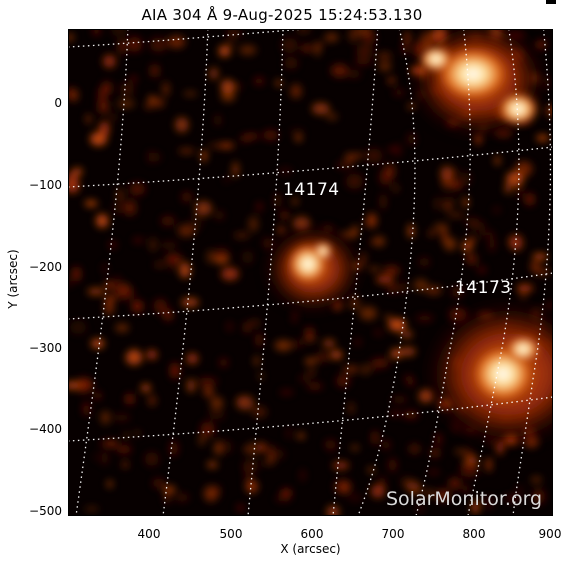 The height and width of the screenshot is (564, 564). I want to click on y-axis-label: Y (arcsec), so click(13, 279).